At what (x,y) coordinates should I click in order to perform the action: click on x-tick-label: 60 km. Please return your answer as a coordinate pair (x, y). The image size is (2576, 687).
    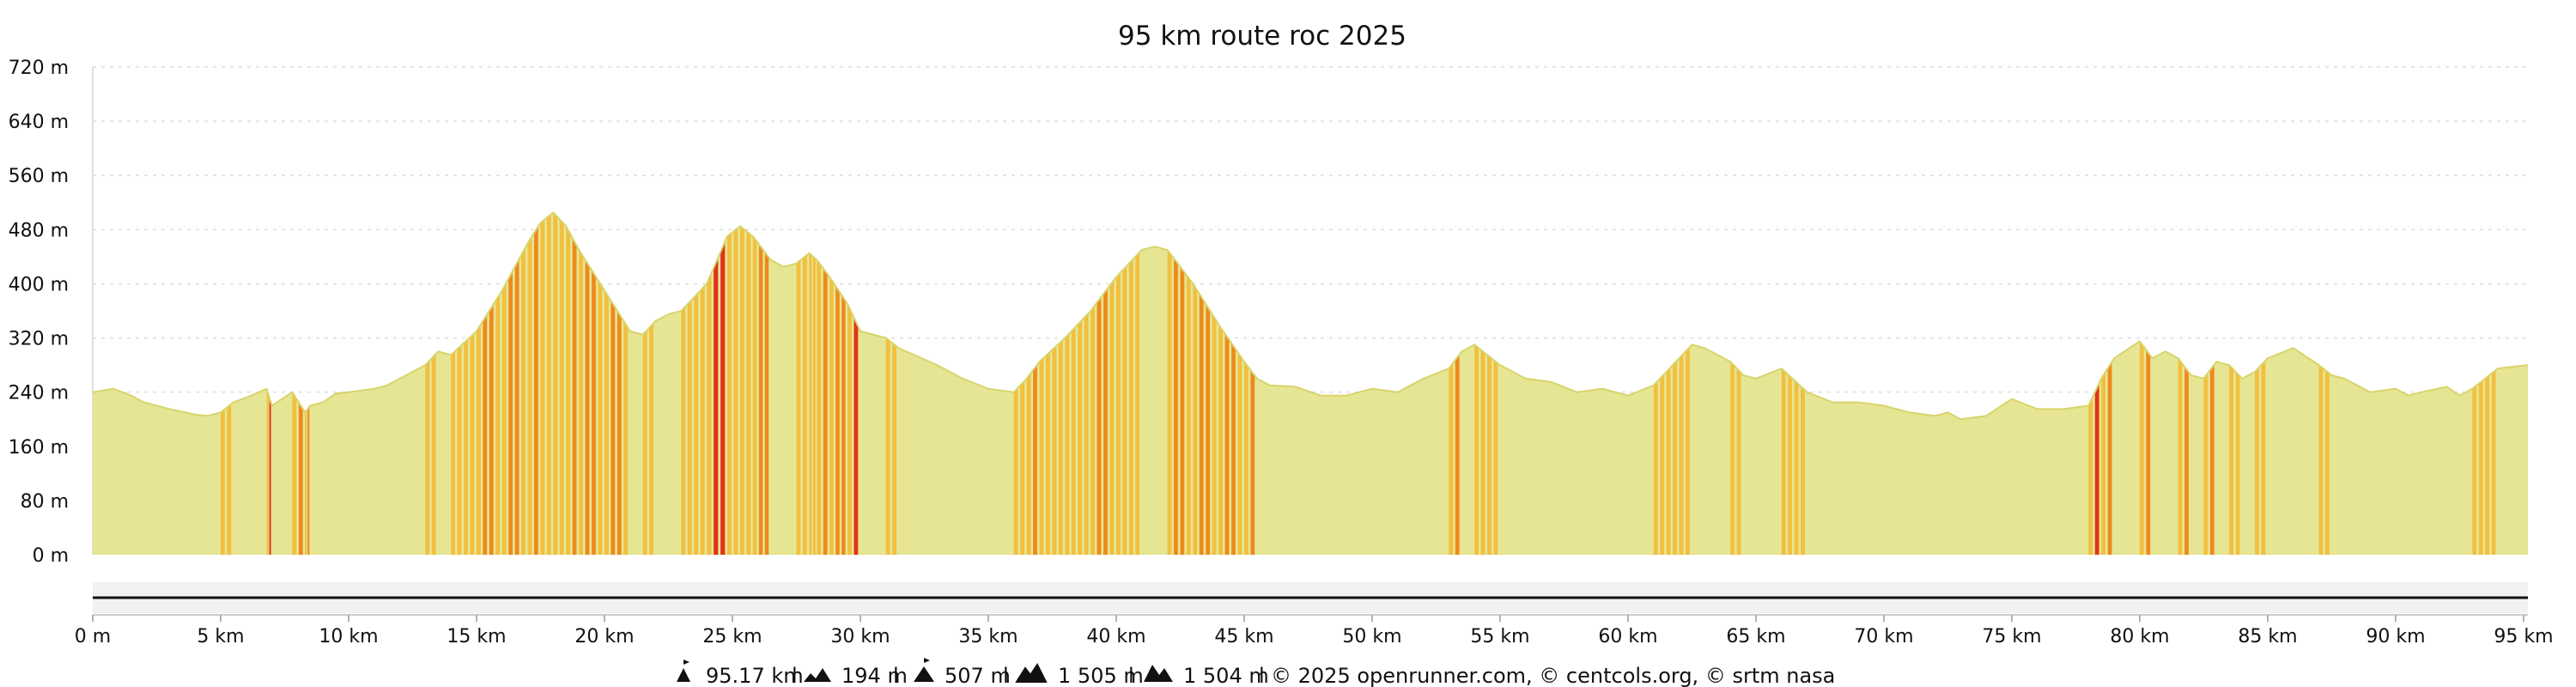
    Looking at the image, I should click on (1627, 636).